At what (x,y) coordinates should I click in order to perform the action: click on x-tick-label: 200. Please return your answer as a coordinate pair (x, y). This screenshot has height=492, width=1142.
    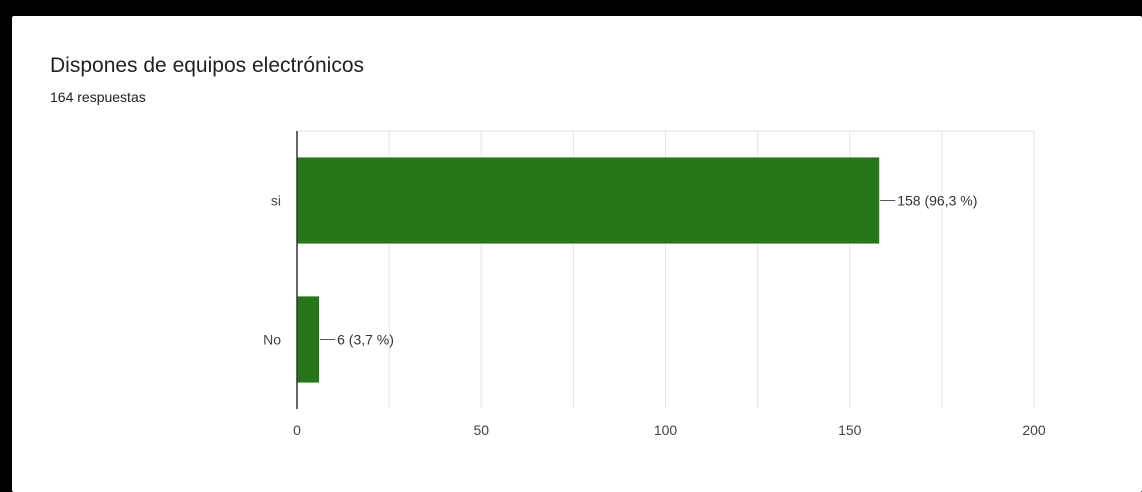
    Looking at the image, I should click on (1034, 430).